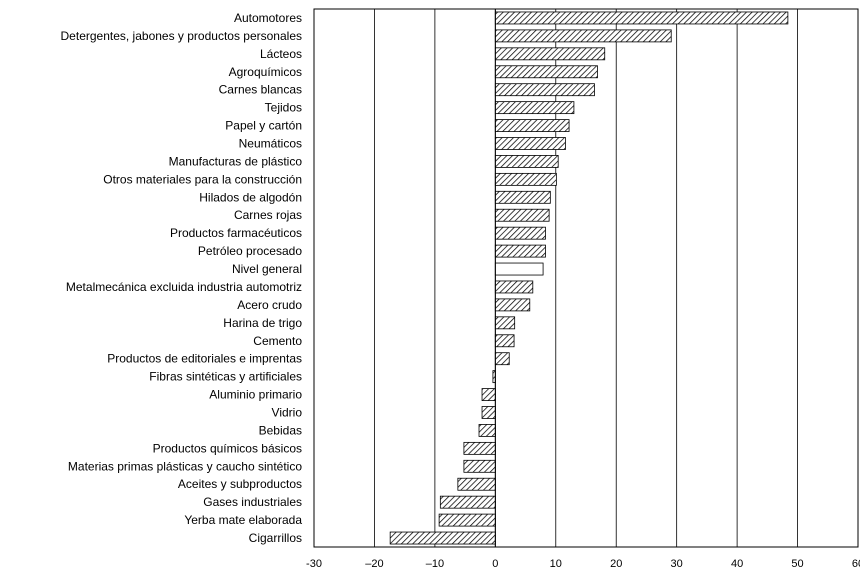  Describe the element at coordinates (314, 564) in the screenshot. I see `x-tick-label: -30` at that location.